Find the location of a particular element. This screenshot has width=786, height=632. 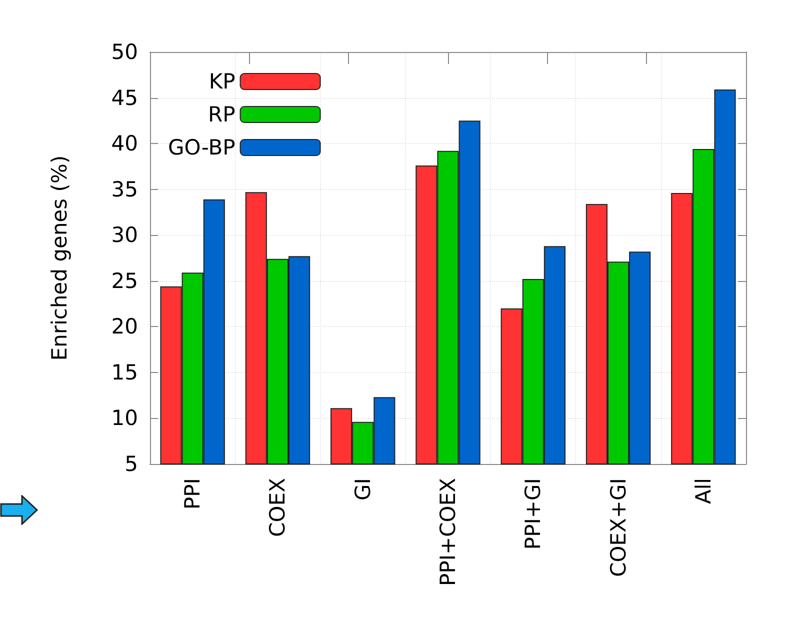

x-tick-label: PPI is located at coordinates (192, 494).